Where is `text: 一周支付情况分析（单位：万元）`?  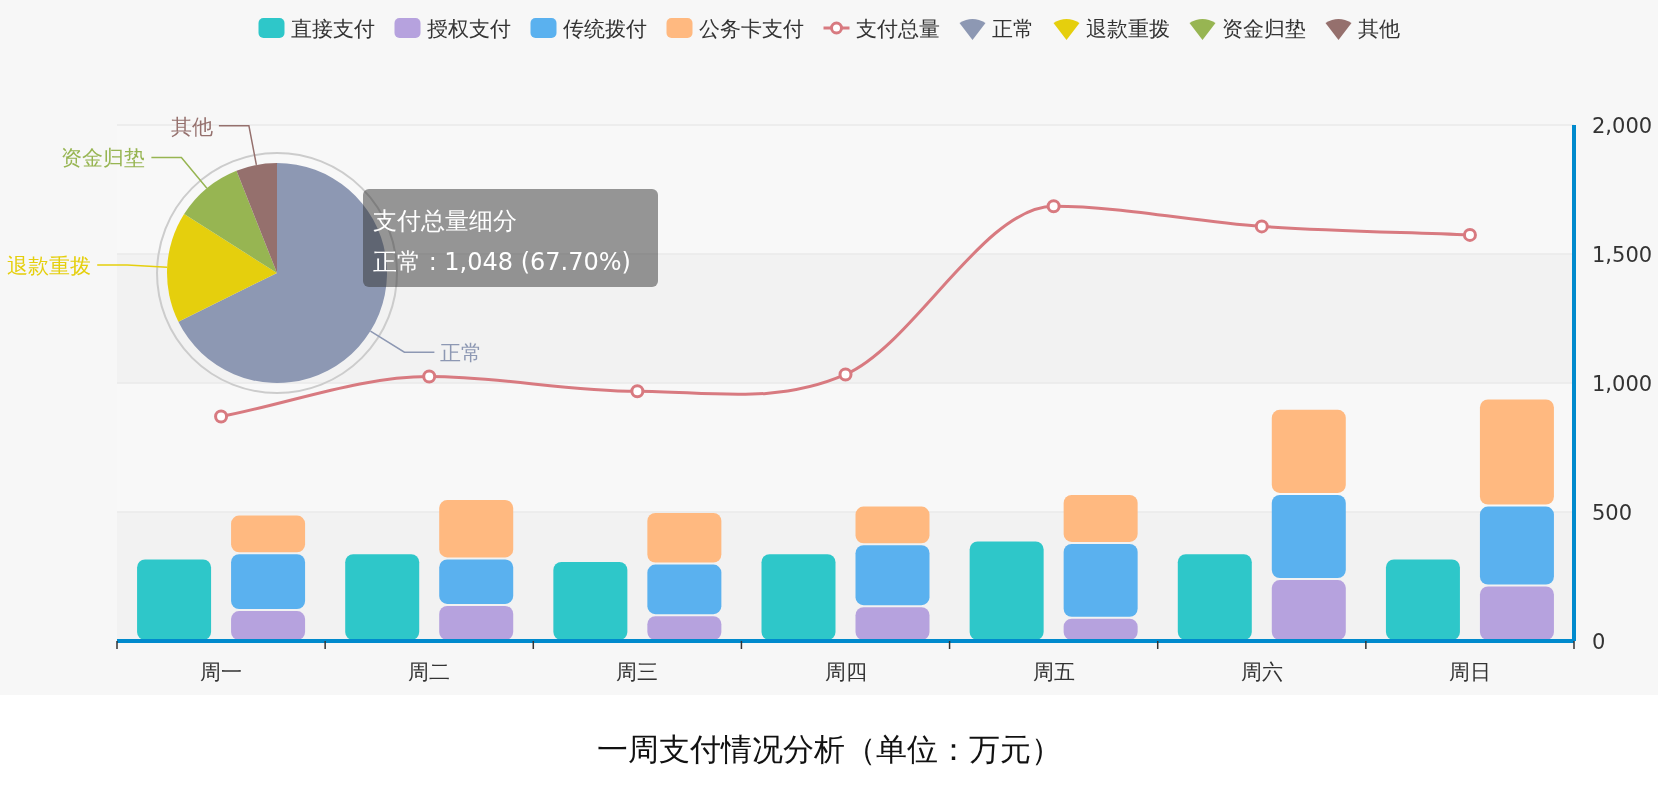 text: 一周支付情况分析（单位：万元） is located at coordinates (829, 749).